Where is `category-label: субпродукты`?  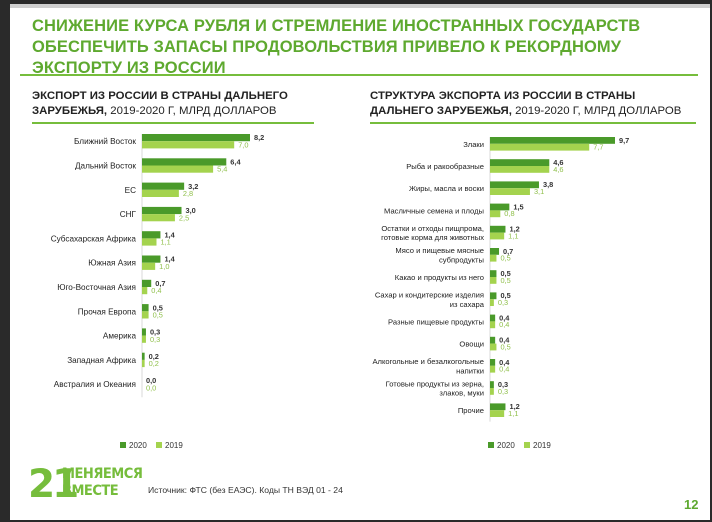
category-label: субпродукты is located at coordinates (461, 259).